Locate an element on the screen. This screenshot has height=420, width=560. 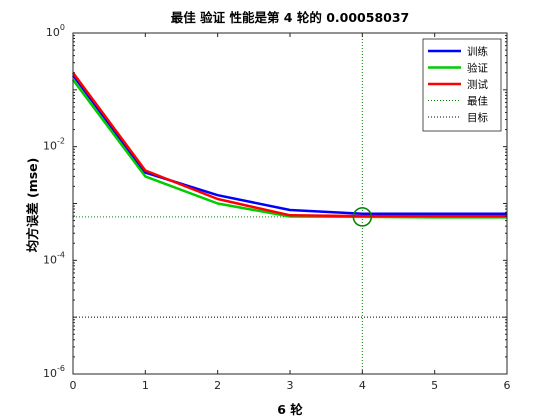
legend-label: 目标 is located at coordinates (477, 118).